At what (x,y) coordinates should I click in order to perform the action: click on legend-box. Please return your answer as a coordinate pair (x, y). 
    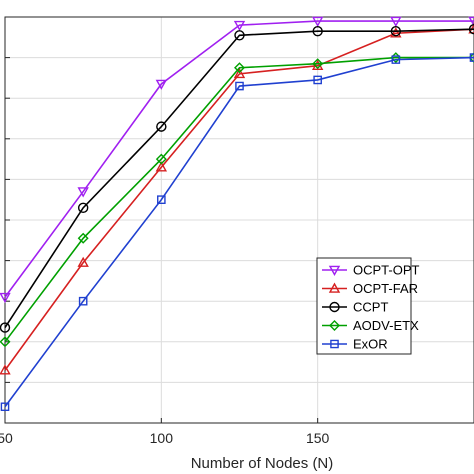
    Looking at the image, I should click on (364, 306).